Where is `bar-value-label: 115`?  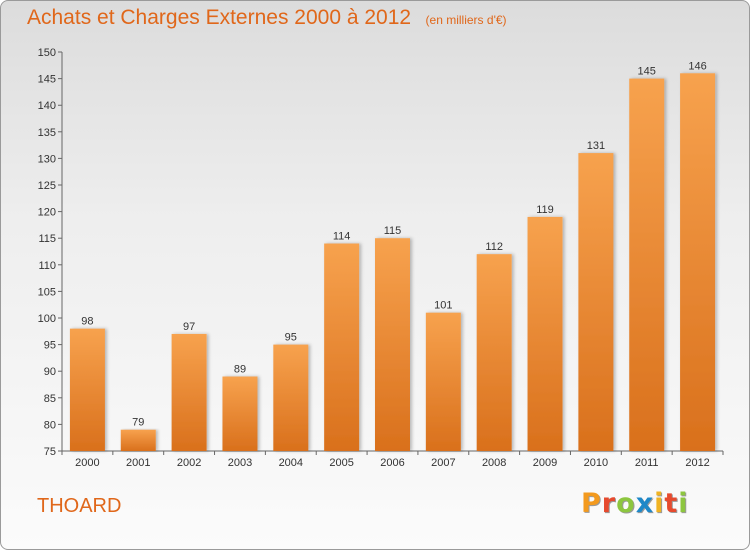
bar-value-label: 115 is located at coordinates (393, 231).